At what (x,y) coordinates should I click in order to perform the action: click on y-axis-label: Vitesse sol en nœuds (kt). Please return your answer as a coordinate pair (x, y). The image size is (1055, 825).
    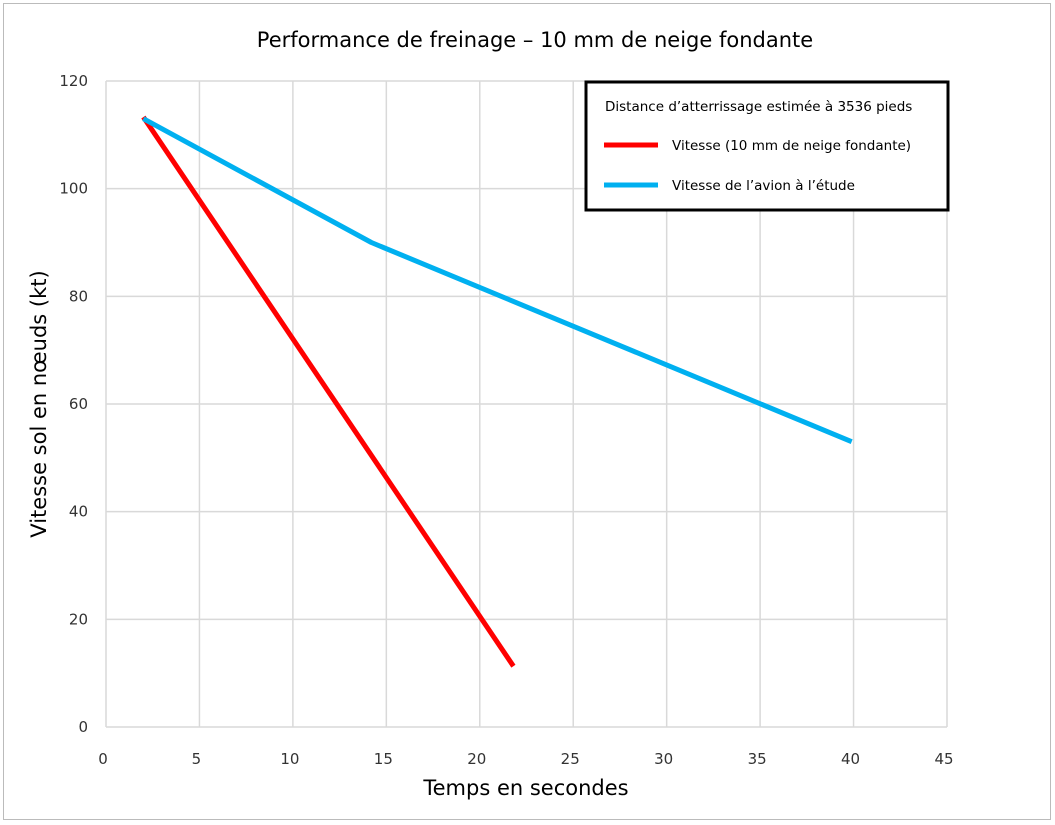
    Looking at the image, I should click on (39, 403).